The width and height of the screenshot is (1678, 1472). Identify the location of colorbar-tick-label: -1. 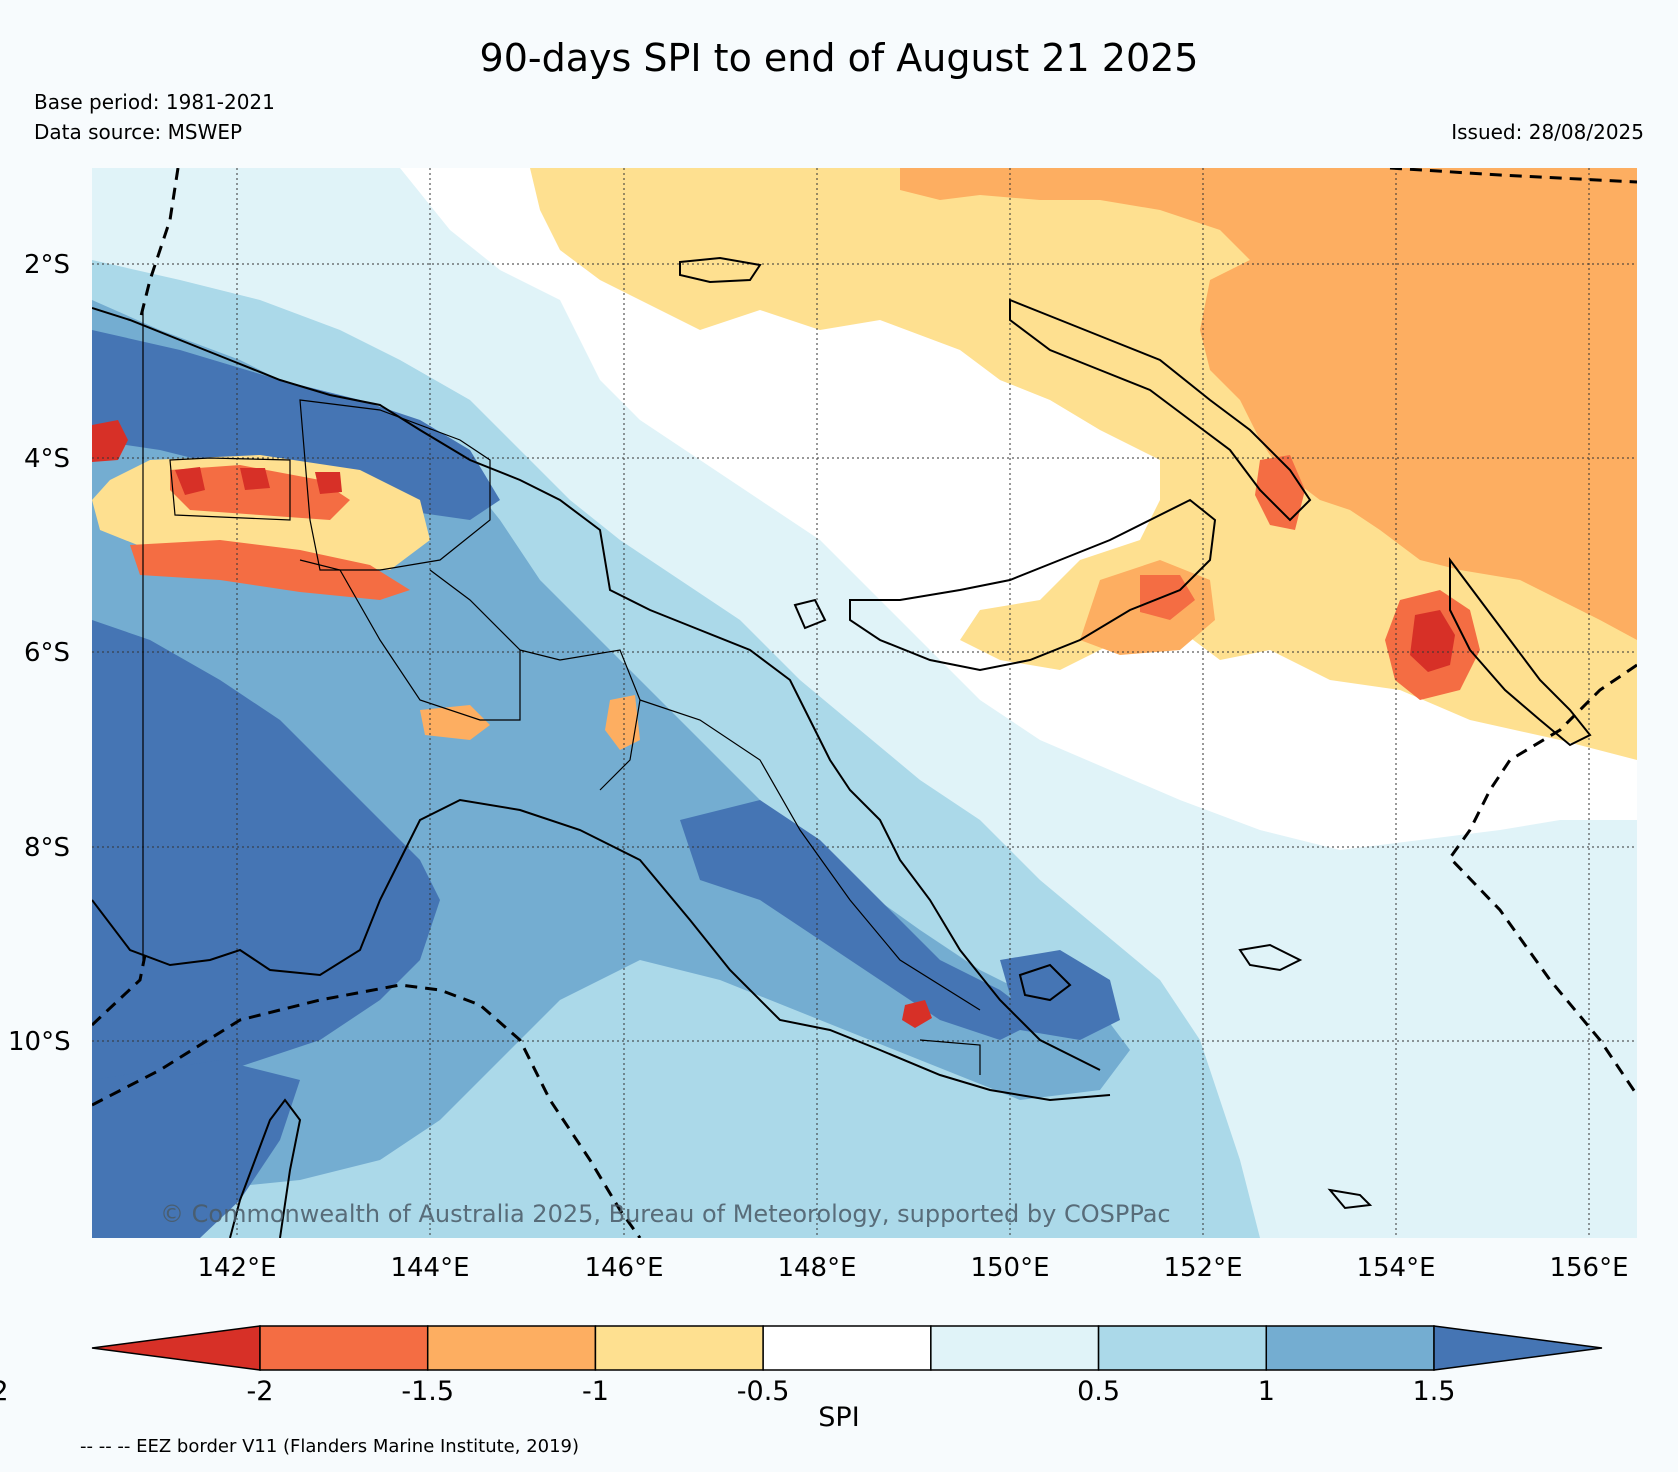
(595, 1390).